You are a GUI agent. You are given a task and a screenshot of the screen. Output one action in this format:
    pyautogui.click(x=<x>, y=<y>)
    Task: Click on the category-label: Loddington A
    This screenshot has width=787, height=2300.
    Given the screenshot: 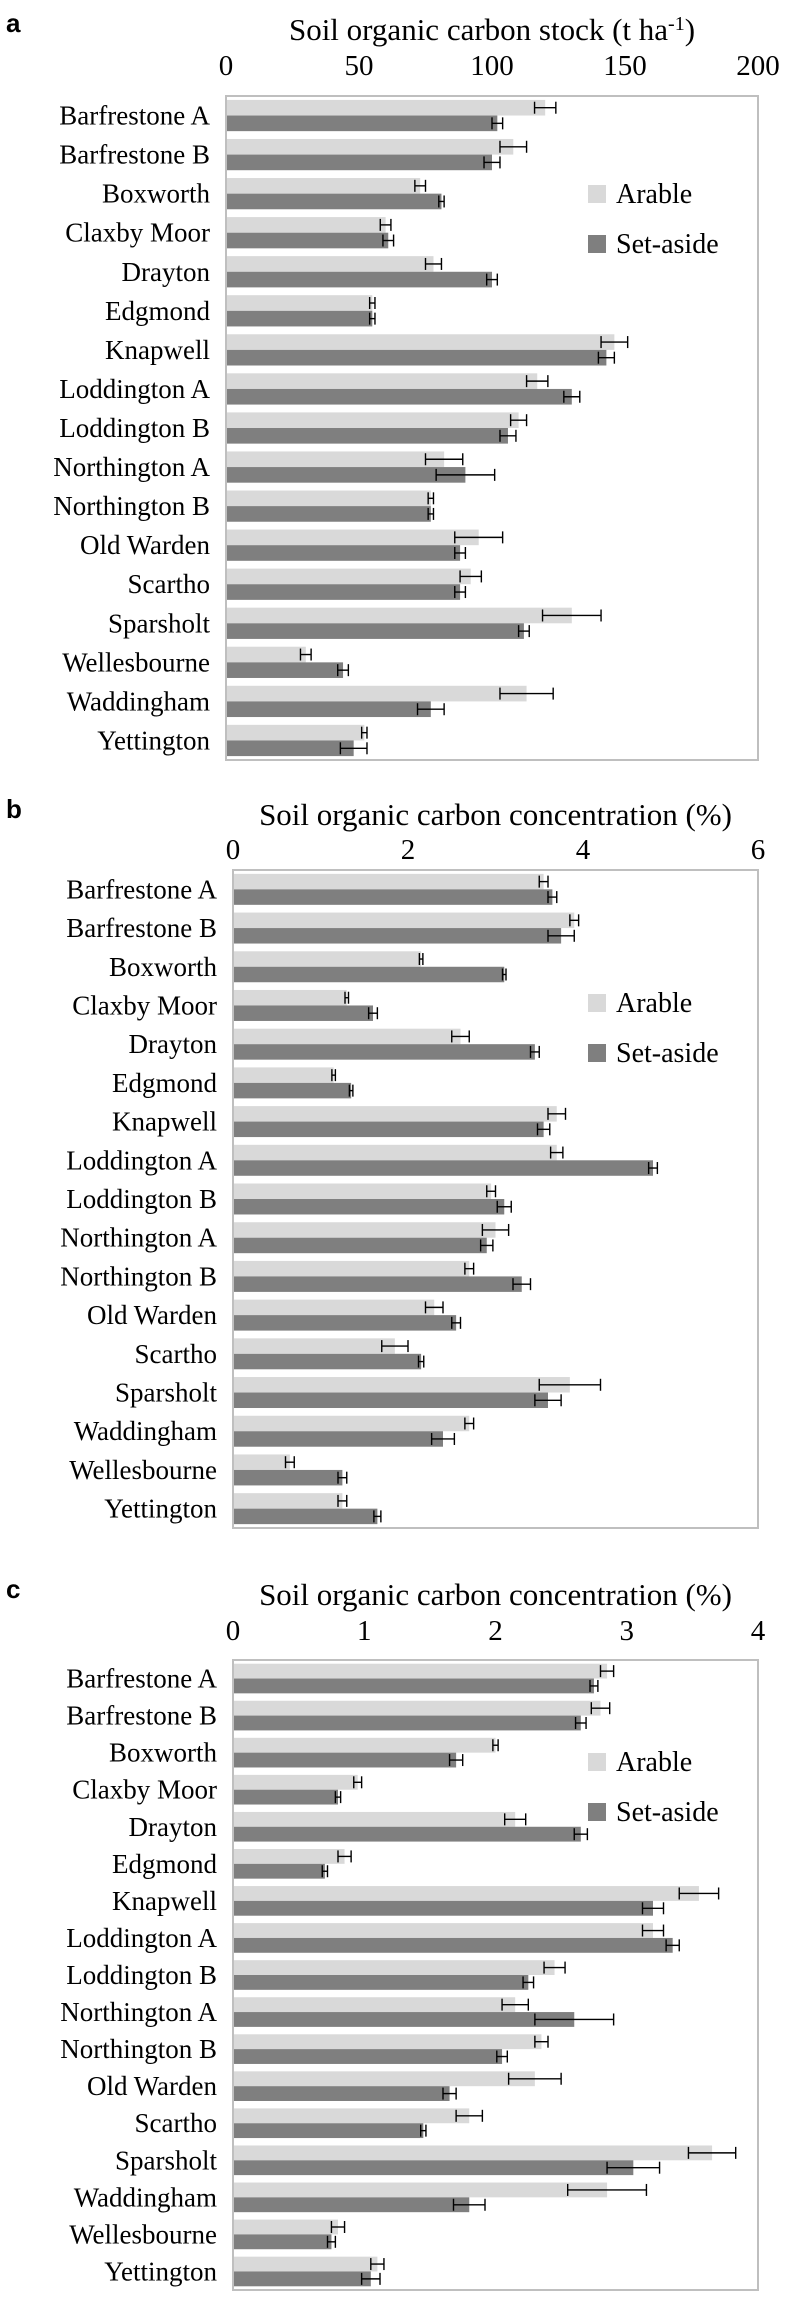 What is the action you would take?
    pyautogui.click(x=141, y=1938)
    